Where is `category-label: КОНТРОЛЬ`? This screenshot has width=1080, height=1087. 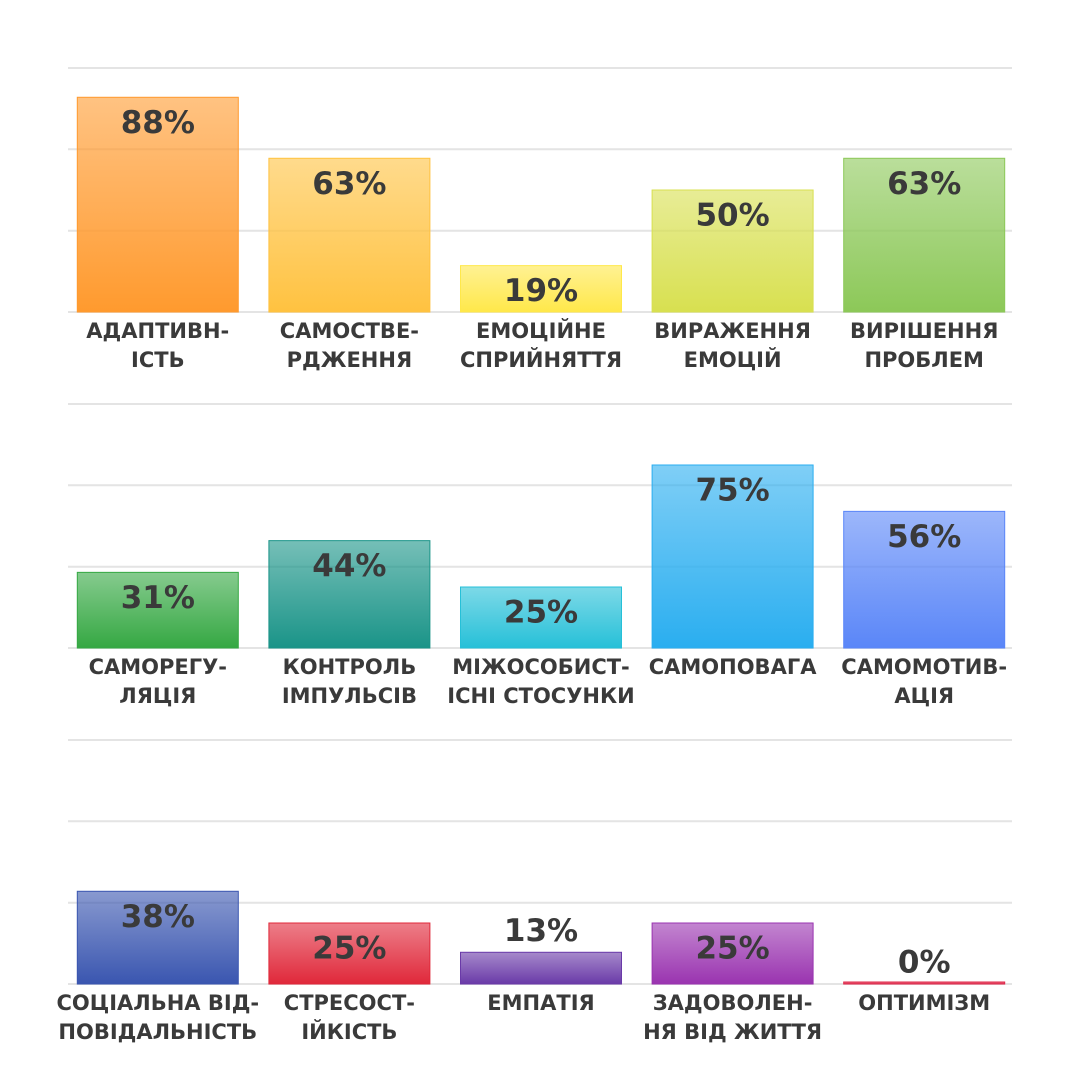
category-label: КОНТРОЛЬ is located at coordinates (350, 667).